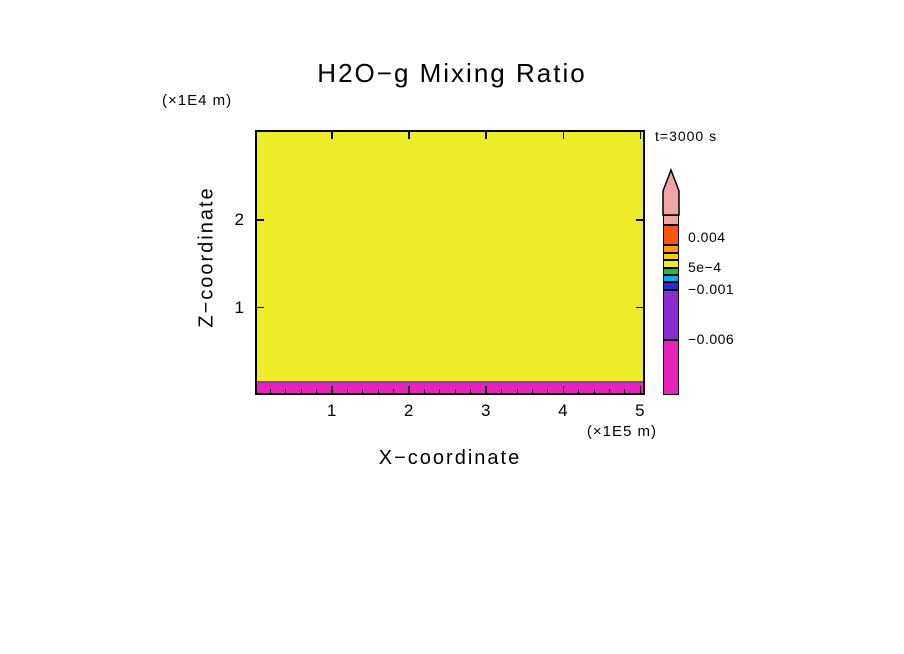 The height and width of the screenshot is (654, 904). Describe the element at coordinates (563, 410) in the screenshot. I see `x-tick-label: 4` at that location.